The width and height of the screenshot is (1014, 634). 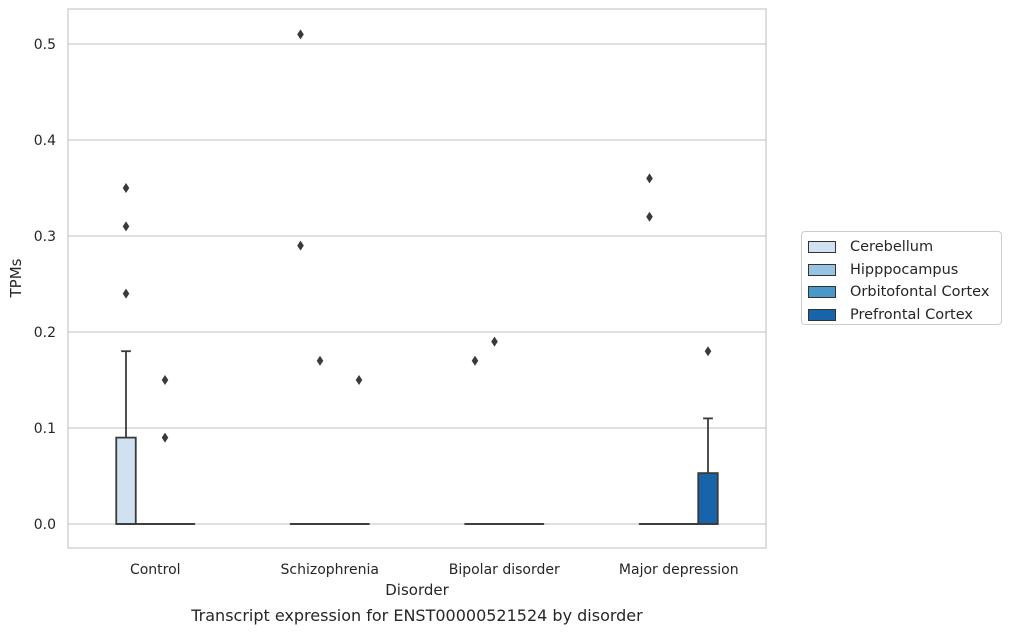 I want to click on legend-item-cerebellum: Cerebellum, so click(x=904, y=247).